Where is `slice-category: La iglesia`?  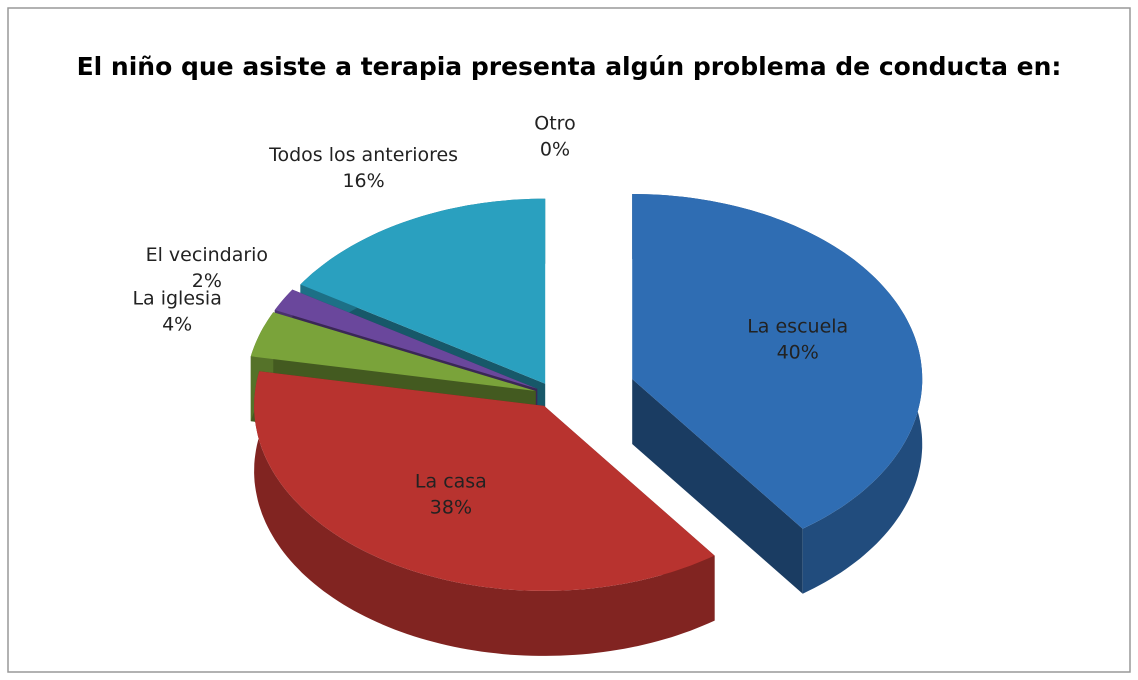 slice-category: La iglesia is located at coordinates (176, 299).